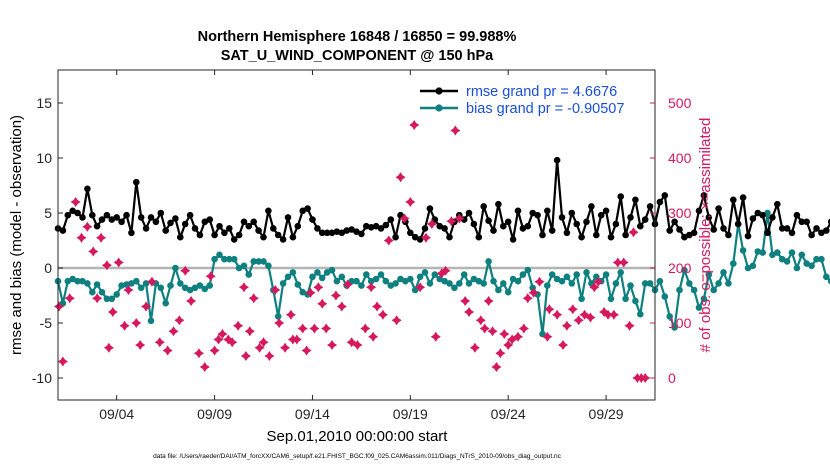 The height and width of the screenshot is (470, 830). What do you see at coordinates (680, 323) in the screenshot?
I see `y-right-tick-label: 100` at bounding box center [680, 323].